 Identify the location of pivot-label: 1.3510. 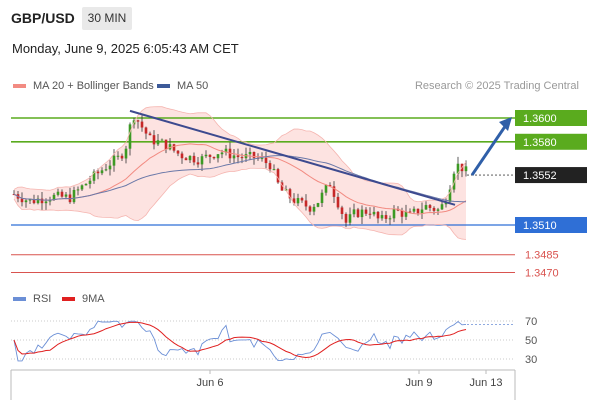
(540, 226).